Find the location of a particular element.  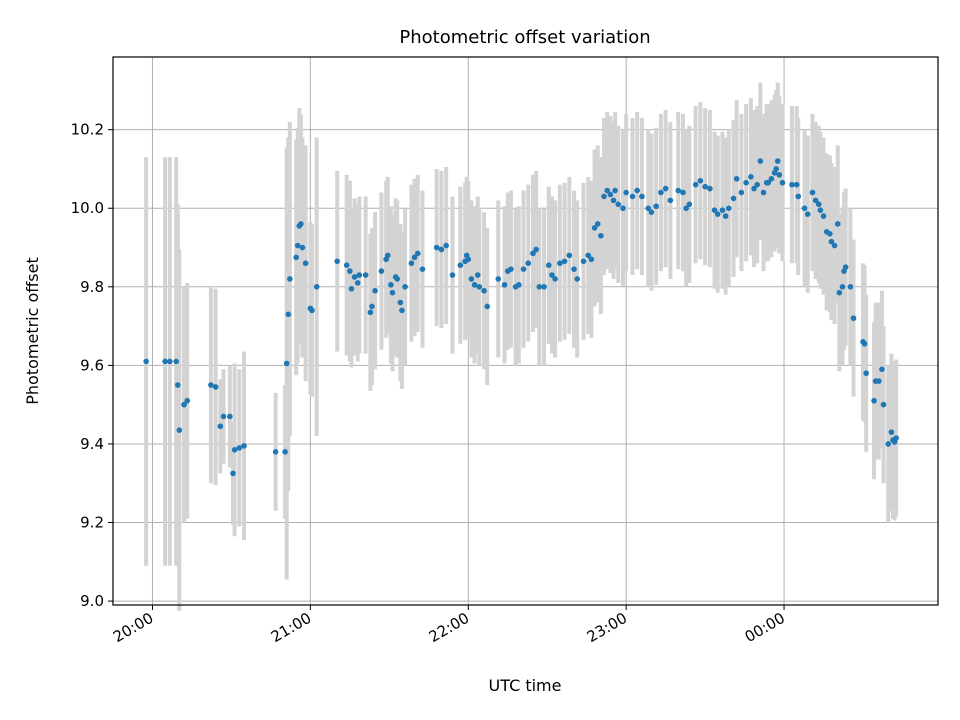

y-axis-label: Photometric offset is located at coordinates (32, 331).